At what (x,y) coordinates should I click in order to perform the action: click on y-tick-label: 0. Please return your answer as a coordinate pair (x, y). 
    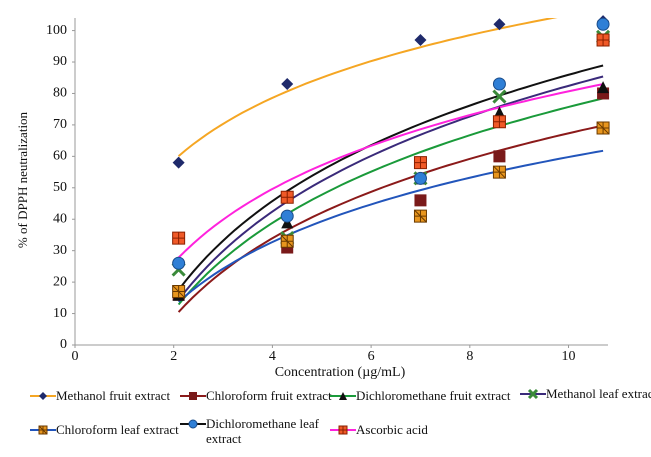
    Looking at the image, I should click on (63, 344).